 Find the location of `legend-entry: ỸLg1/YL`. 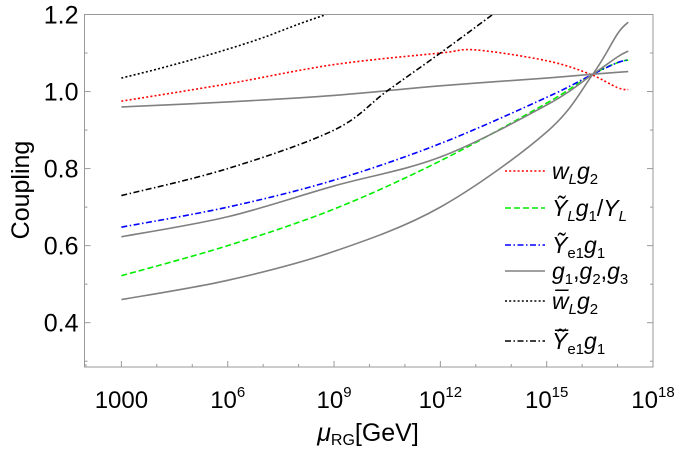

legend-entry: ỸLg1/YL is located at coordinates (566, 210).